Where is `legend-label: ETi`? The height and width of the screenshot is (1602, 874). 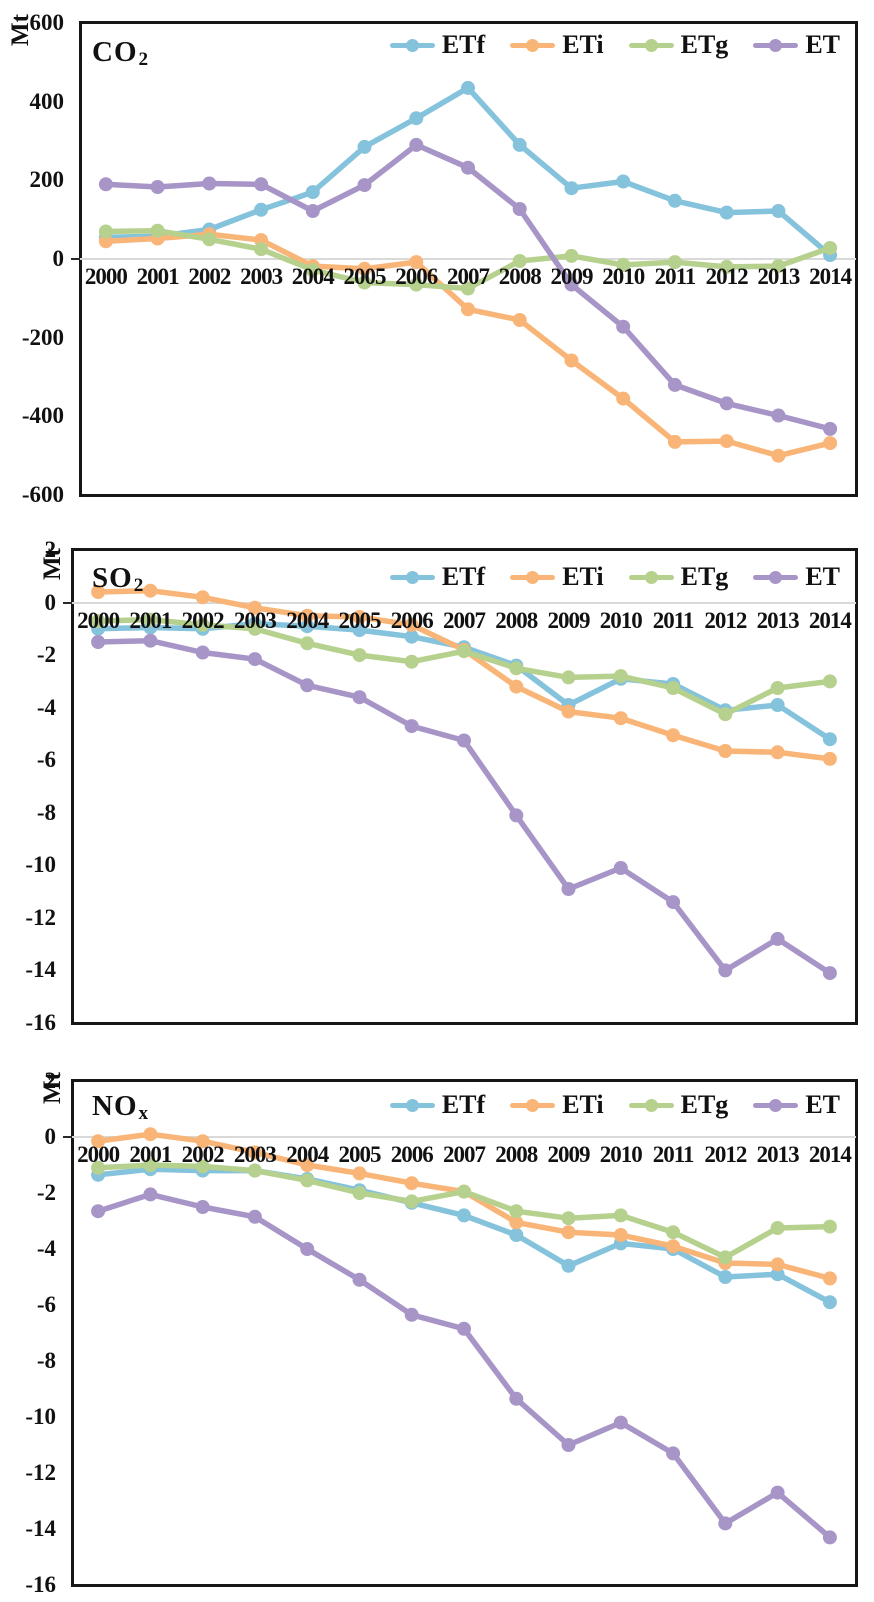 legend-label: ETi is located at coordinates (583, 1104).